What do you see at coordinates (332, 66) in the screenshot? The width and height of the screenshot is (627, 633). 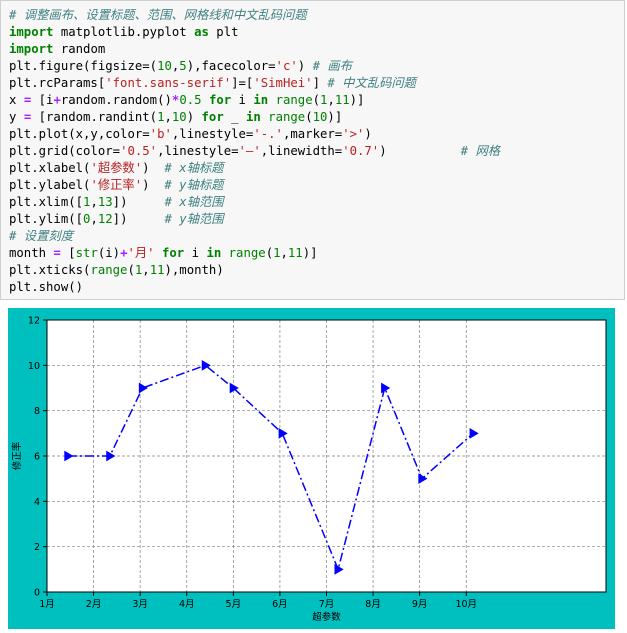 I see `code-token: # 画布` at bounding box center [332, 66].